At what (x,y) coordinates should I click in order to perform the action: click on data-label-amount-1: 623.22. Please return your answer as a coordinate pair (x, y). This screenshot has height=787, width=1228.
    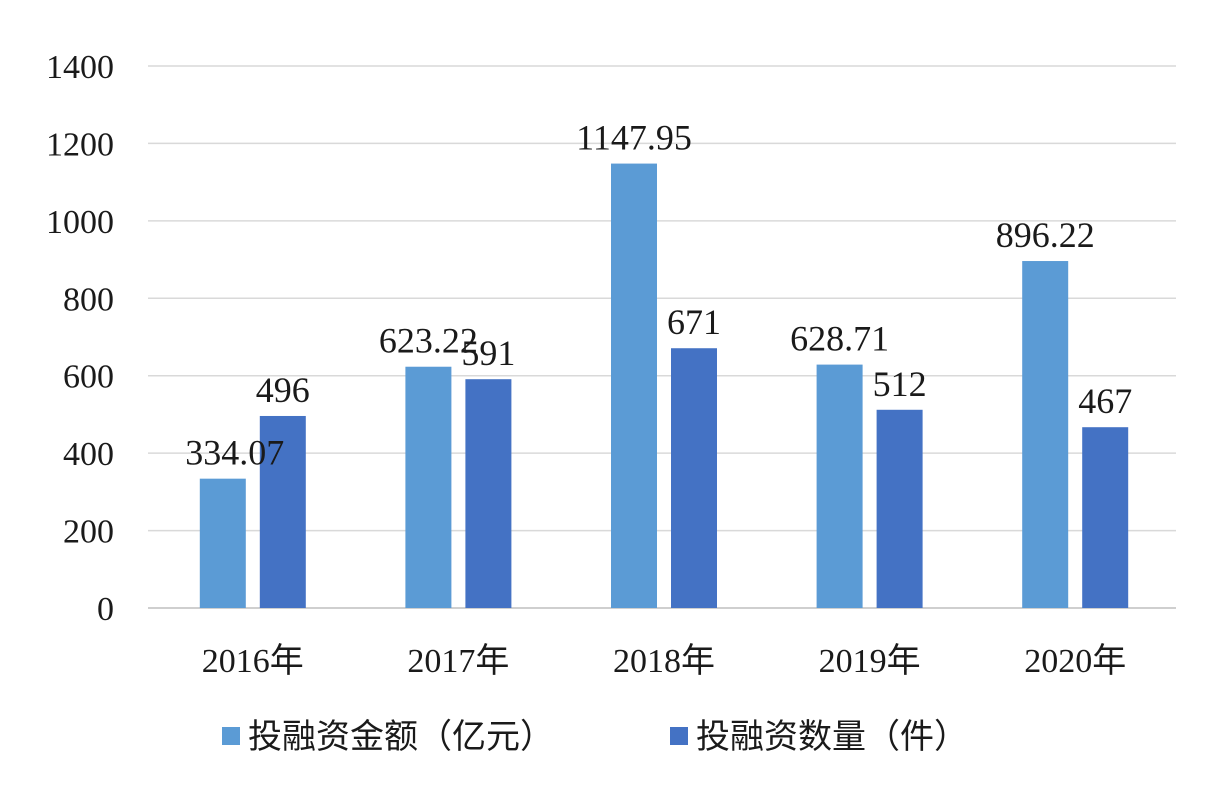
    Looking at the image, I should click on (428, 341).